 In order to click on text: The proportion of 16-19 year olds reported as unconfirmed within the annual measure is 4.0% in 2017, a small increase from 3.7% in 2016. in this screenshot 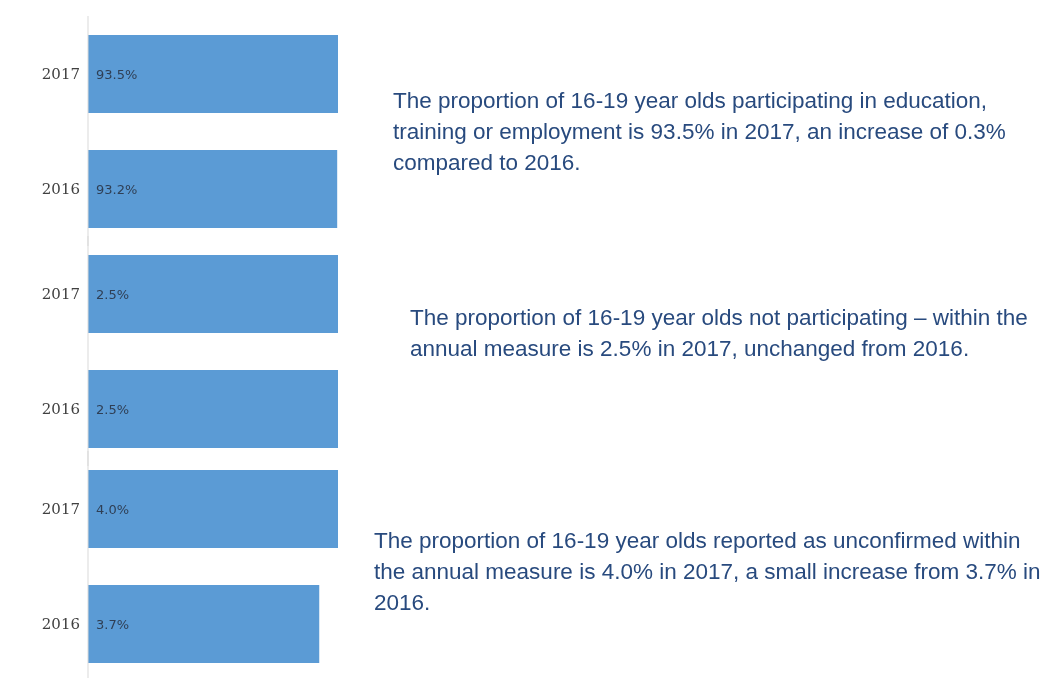, I will do `click(708, 572)`.